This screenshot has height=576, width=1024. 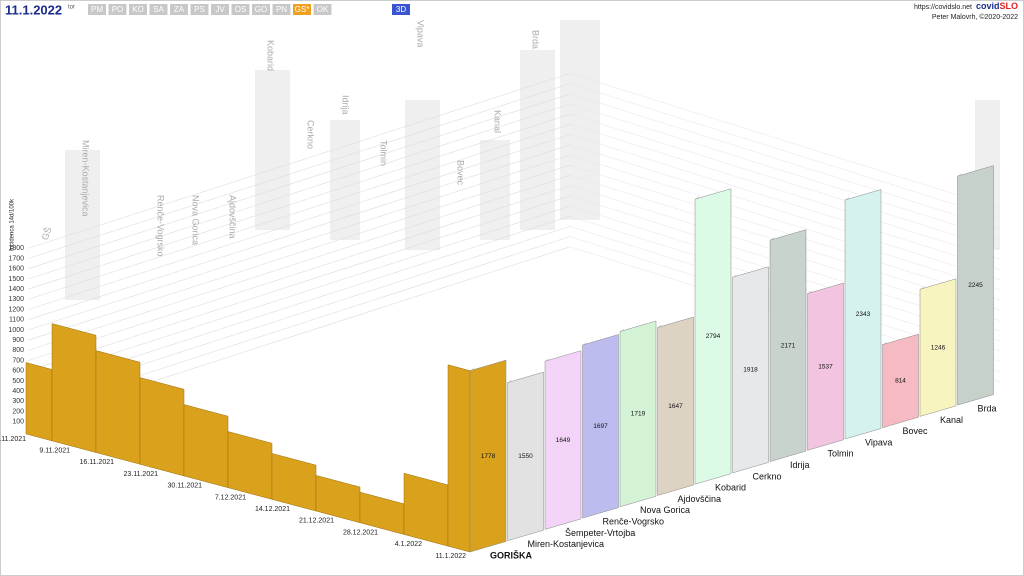 What do you see at coordinates (988, 6) in the screenshot?
I see `brand: covid` at bounding box center [988, 6].